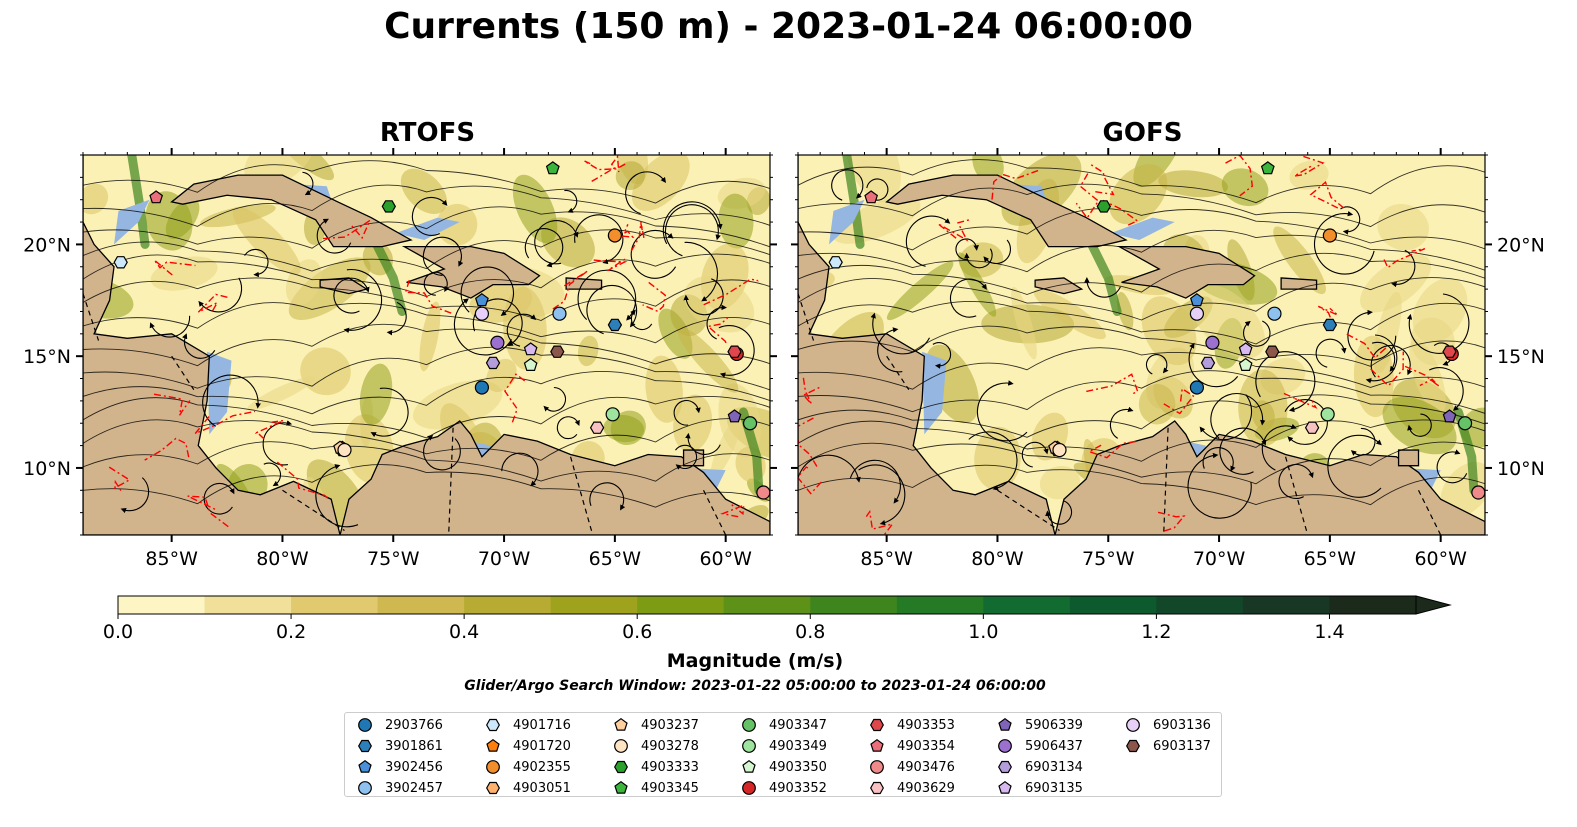 This screenshot has height=827, width=1577. Describe the element at coordinates (542, 746) in the screenshot. I see `legend-label: 4901720` at that location.